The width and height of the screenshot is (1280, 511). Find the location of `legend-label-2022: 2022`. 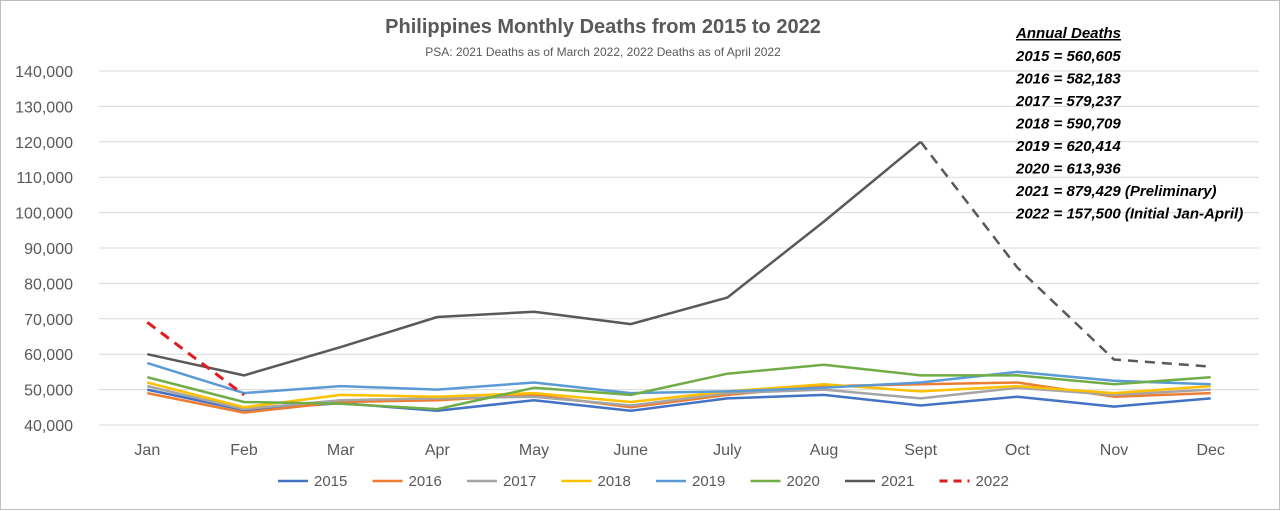

legend-label-2022: 2022 is located at coordinates (992, 481).